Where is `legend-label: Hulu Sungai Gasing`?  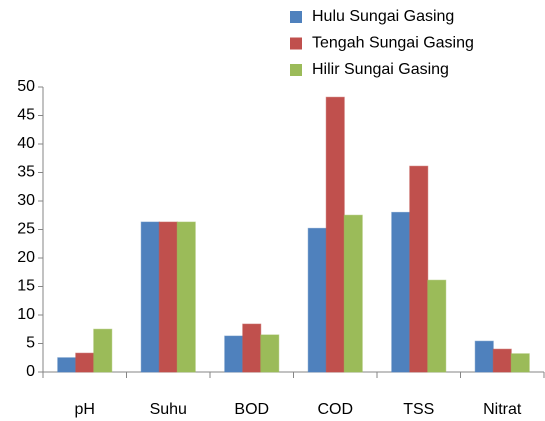 legend-label: Hulu Sungai Gasing is located at coordinates (383, 16).